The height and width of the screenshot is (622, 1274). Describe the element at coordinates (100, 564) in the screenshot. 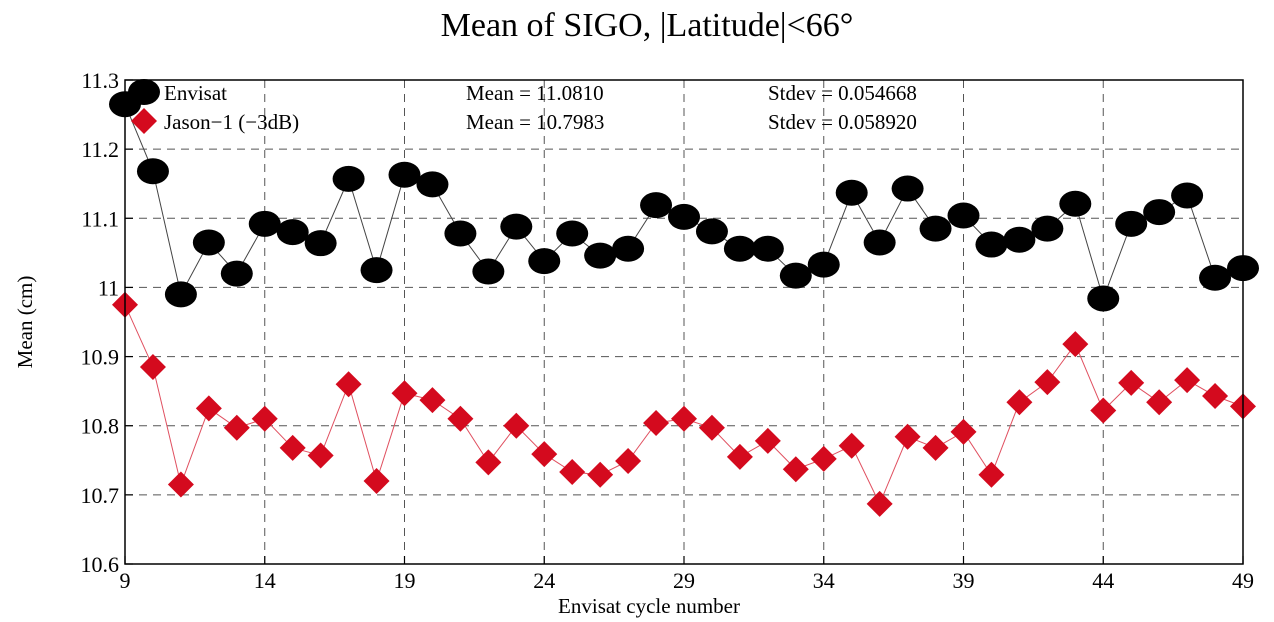

I see `y-tick-label: 10.6` at that location.